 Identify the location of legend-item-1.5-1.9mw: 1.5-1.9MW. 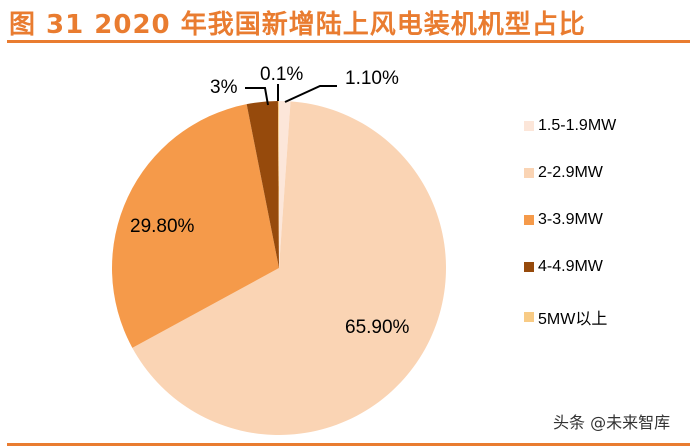
(570, 126).